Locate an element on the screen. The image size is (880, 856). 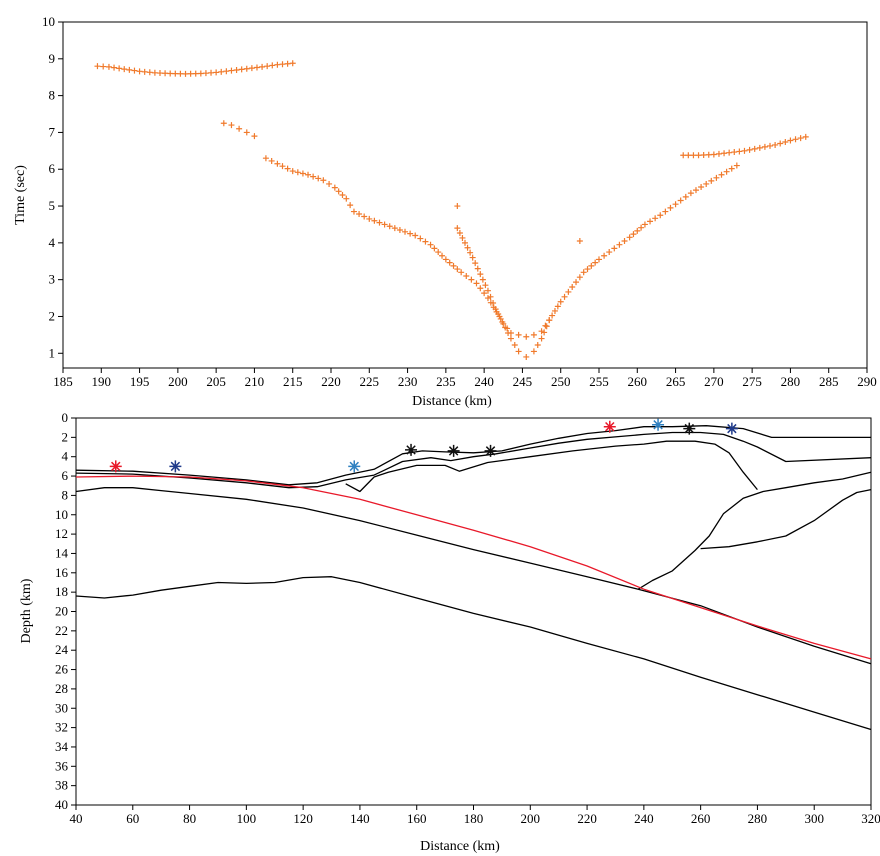
y-tick-label: 18 is located at coordinates (61, 591).